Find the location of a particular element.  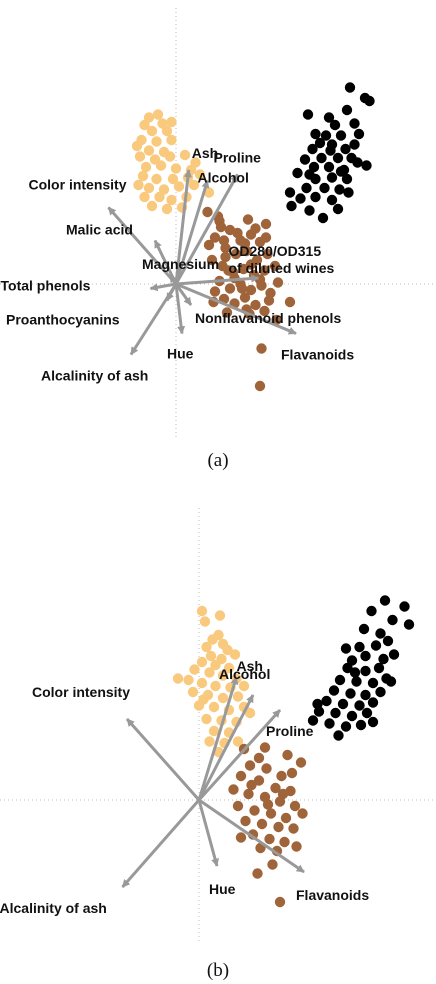

alcohol-label: Alcohol is located at coordinates (223, 178).